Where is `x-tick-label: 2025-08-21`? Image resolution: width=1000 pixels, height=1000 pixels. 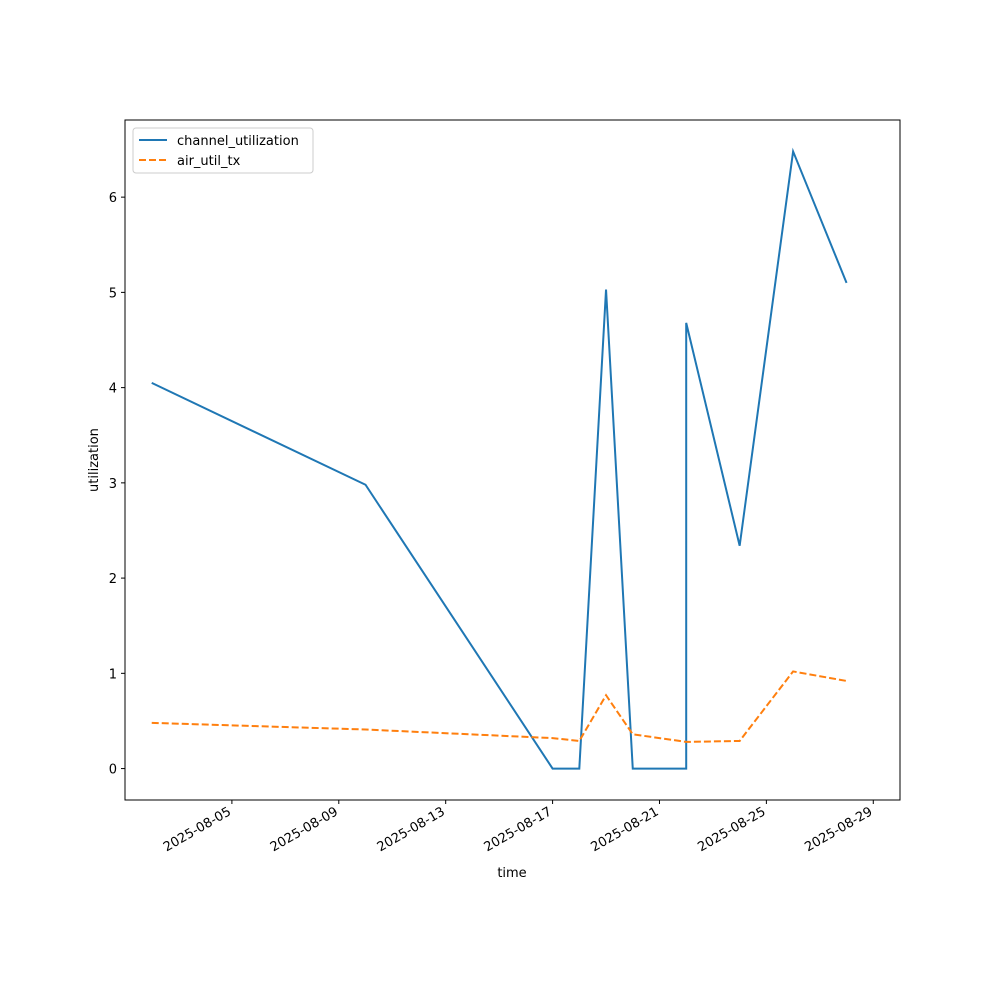
x-tick-label: 2025-08-21 is located at coordinates (625, 829).